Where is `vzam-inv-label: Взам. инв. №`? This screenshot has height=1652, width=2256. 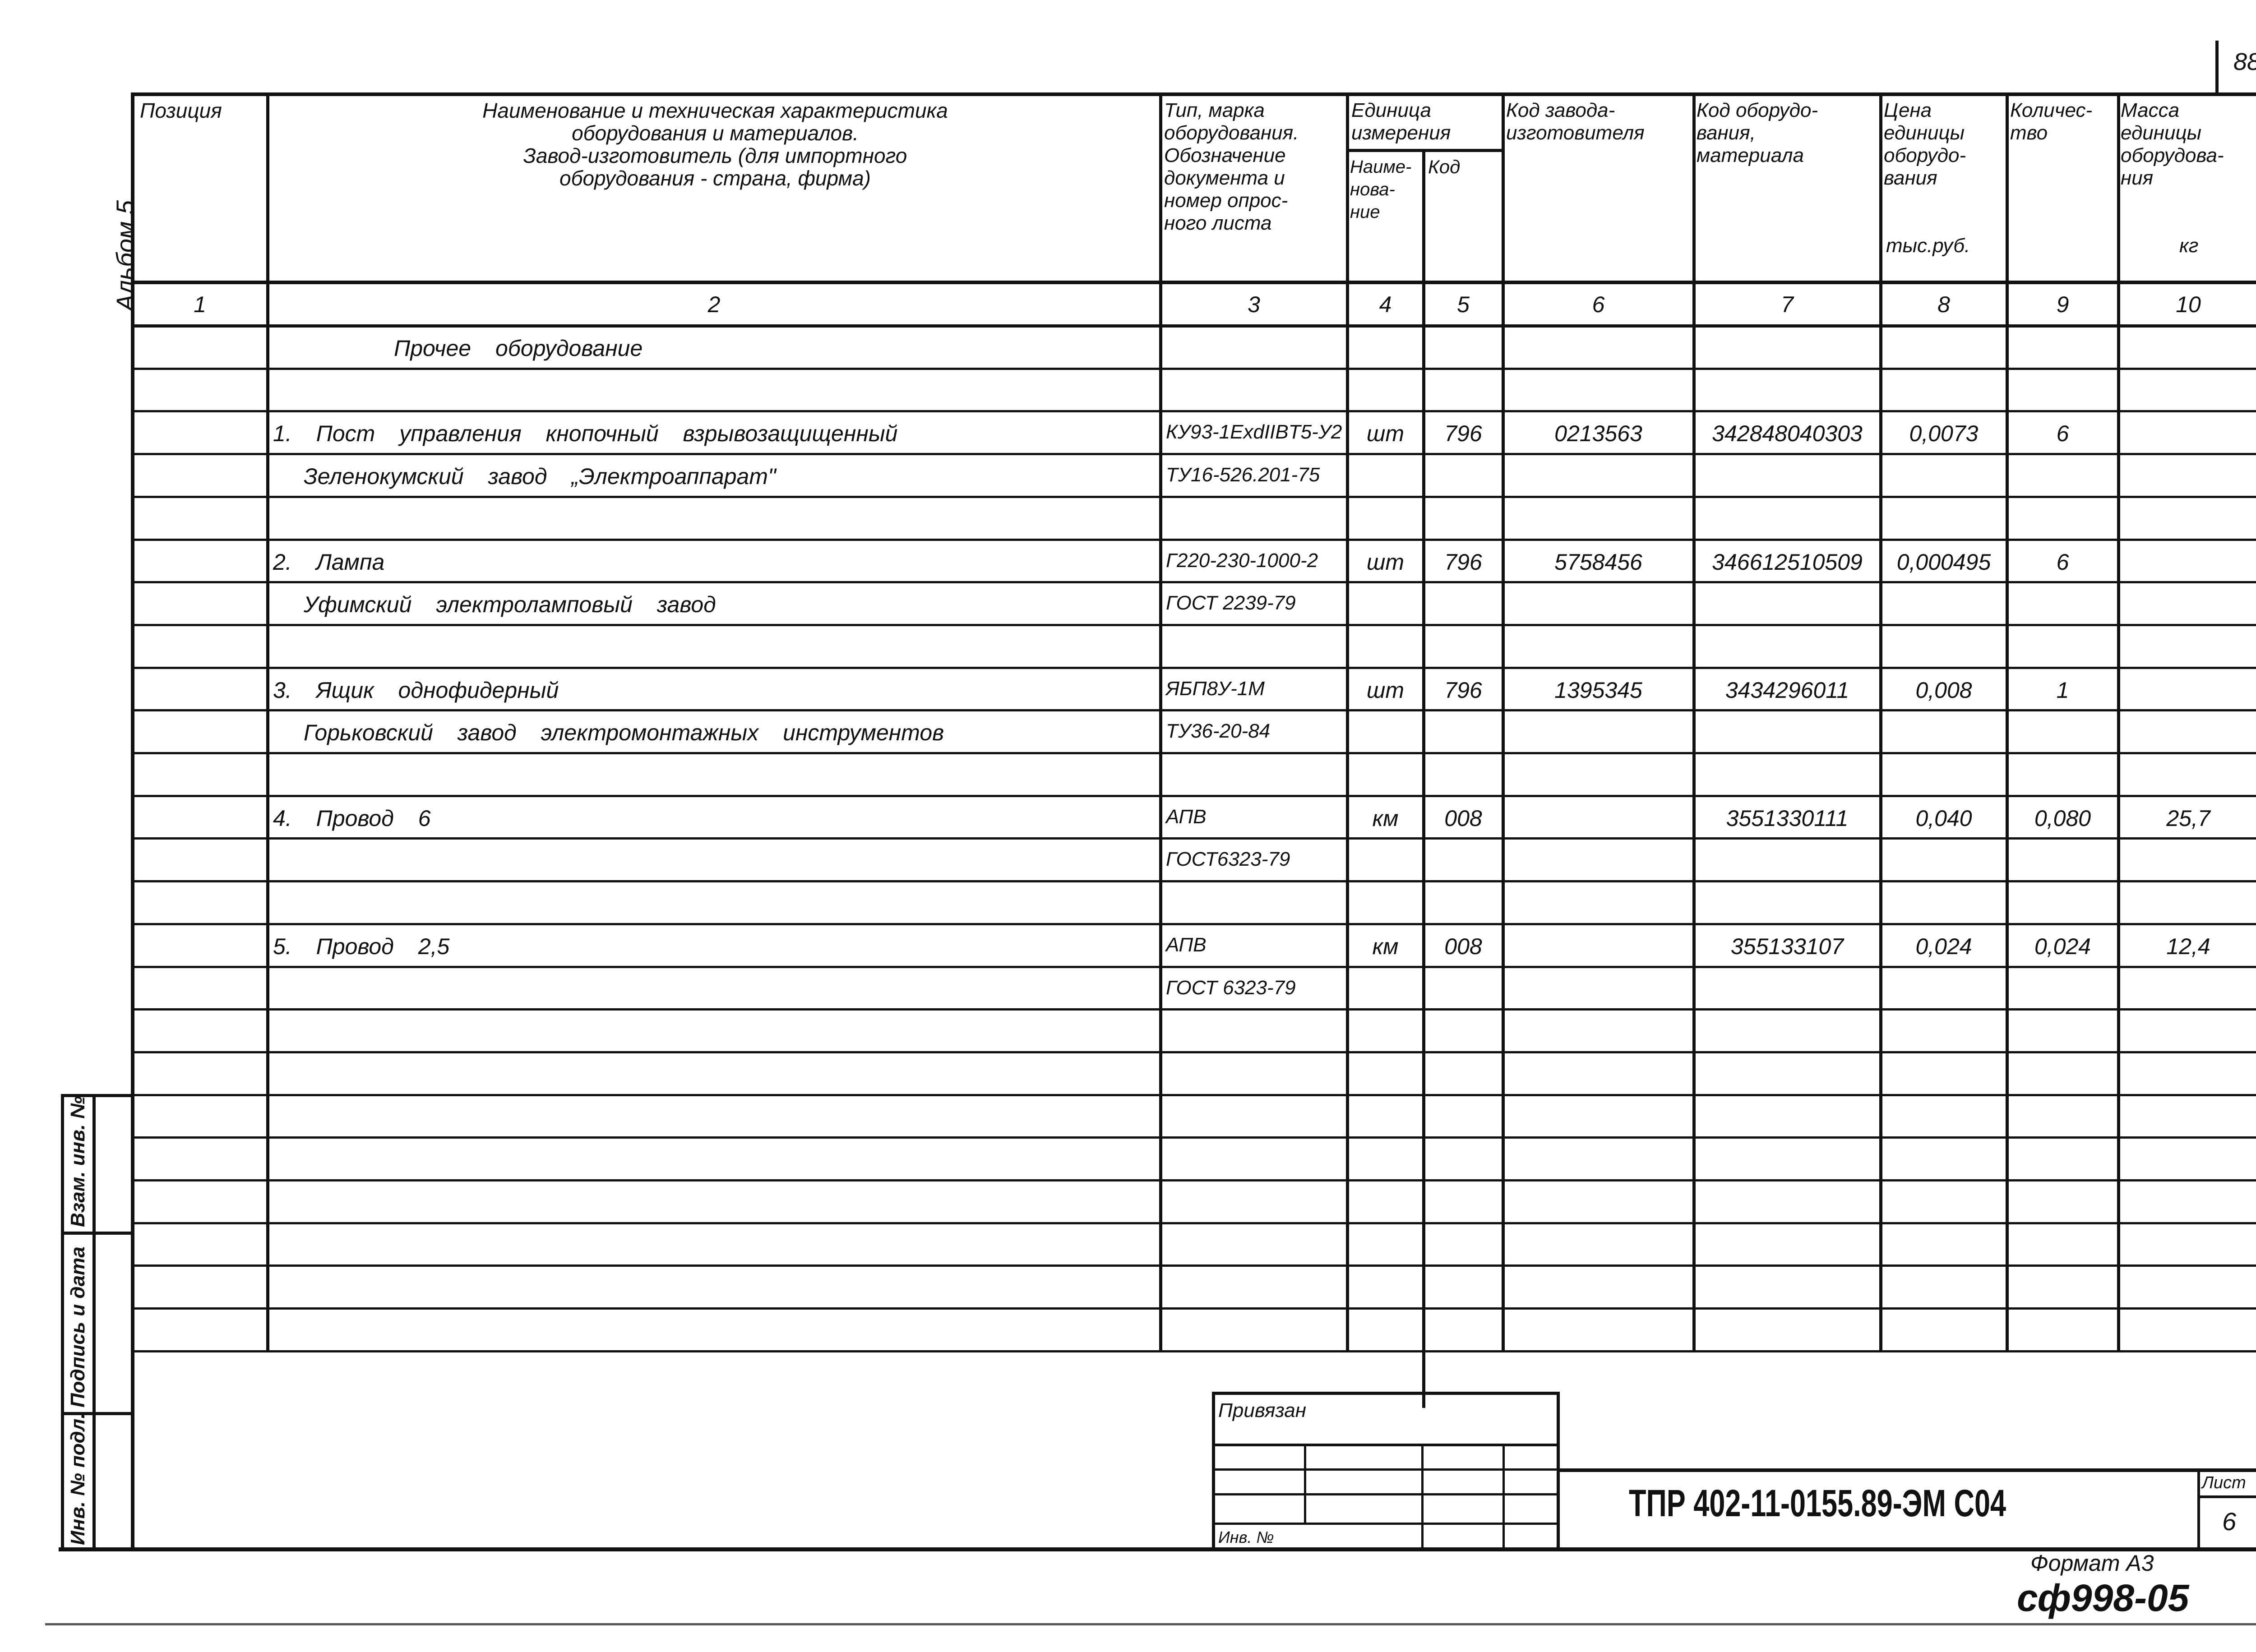
vzam-inv-label: Взам. инв. № is located at coordinates (78, 1161).